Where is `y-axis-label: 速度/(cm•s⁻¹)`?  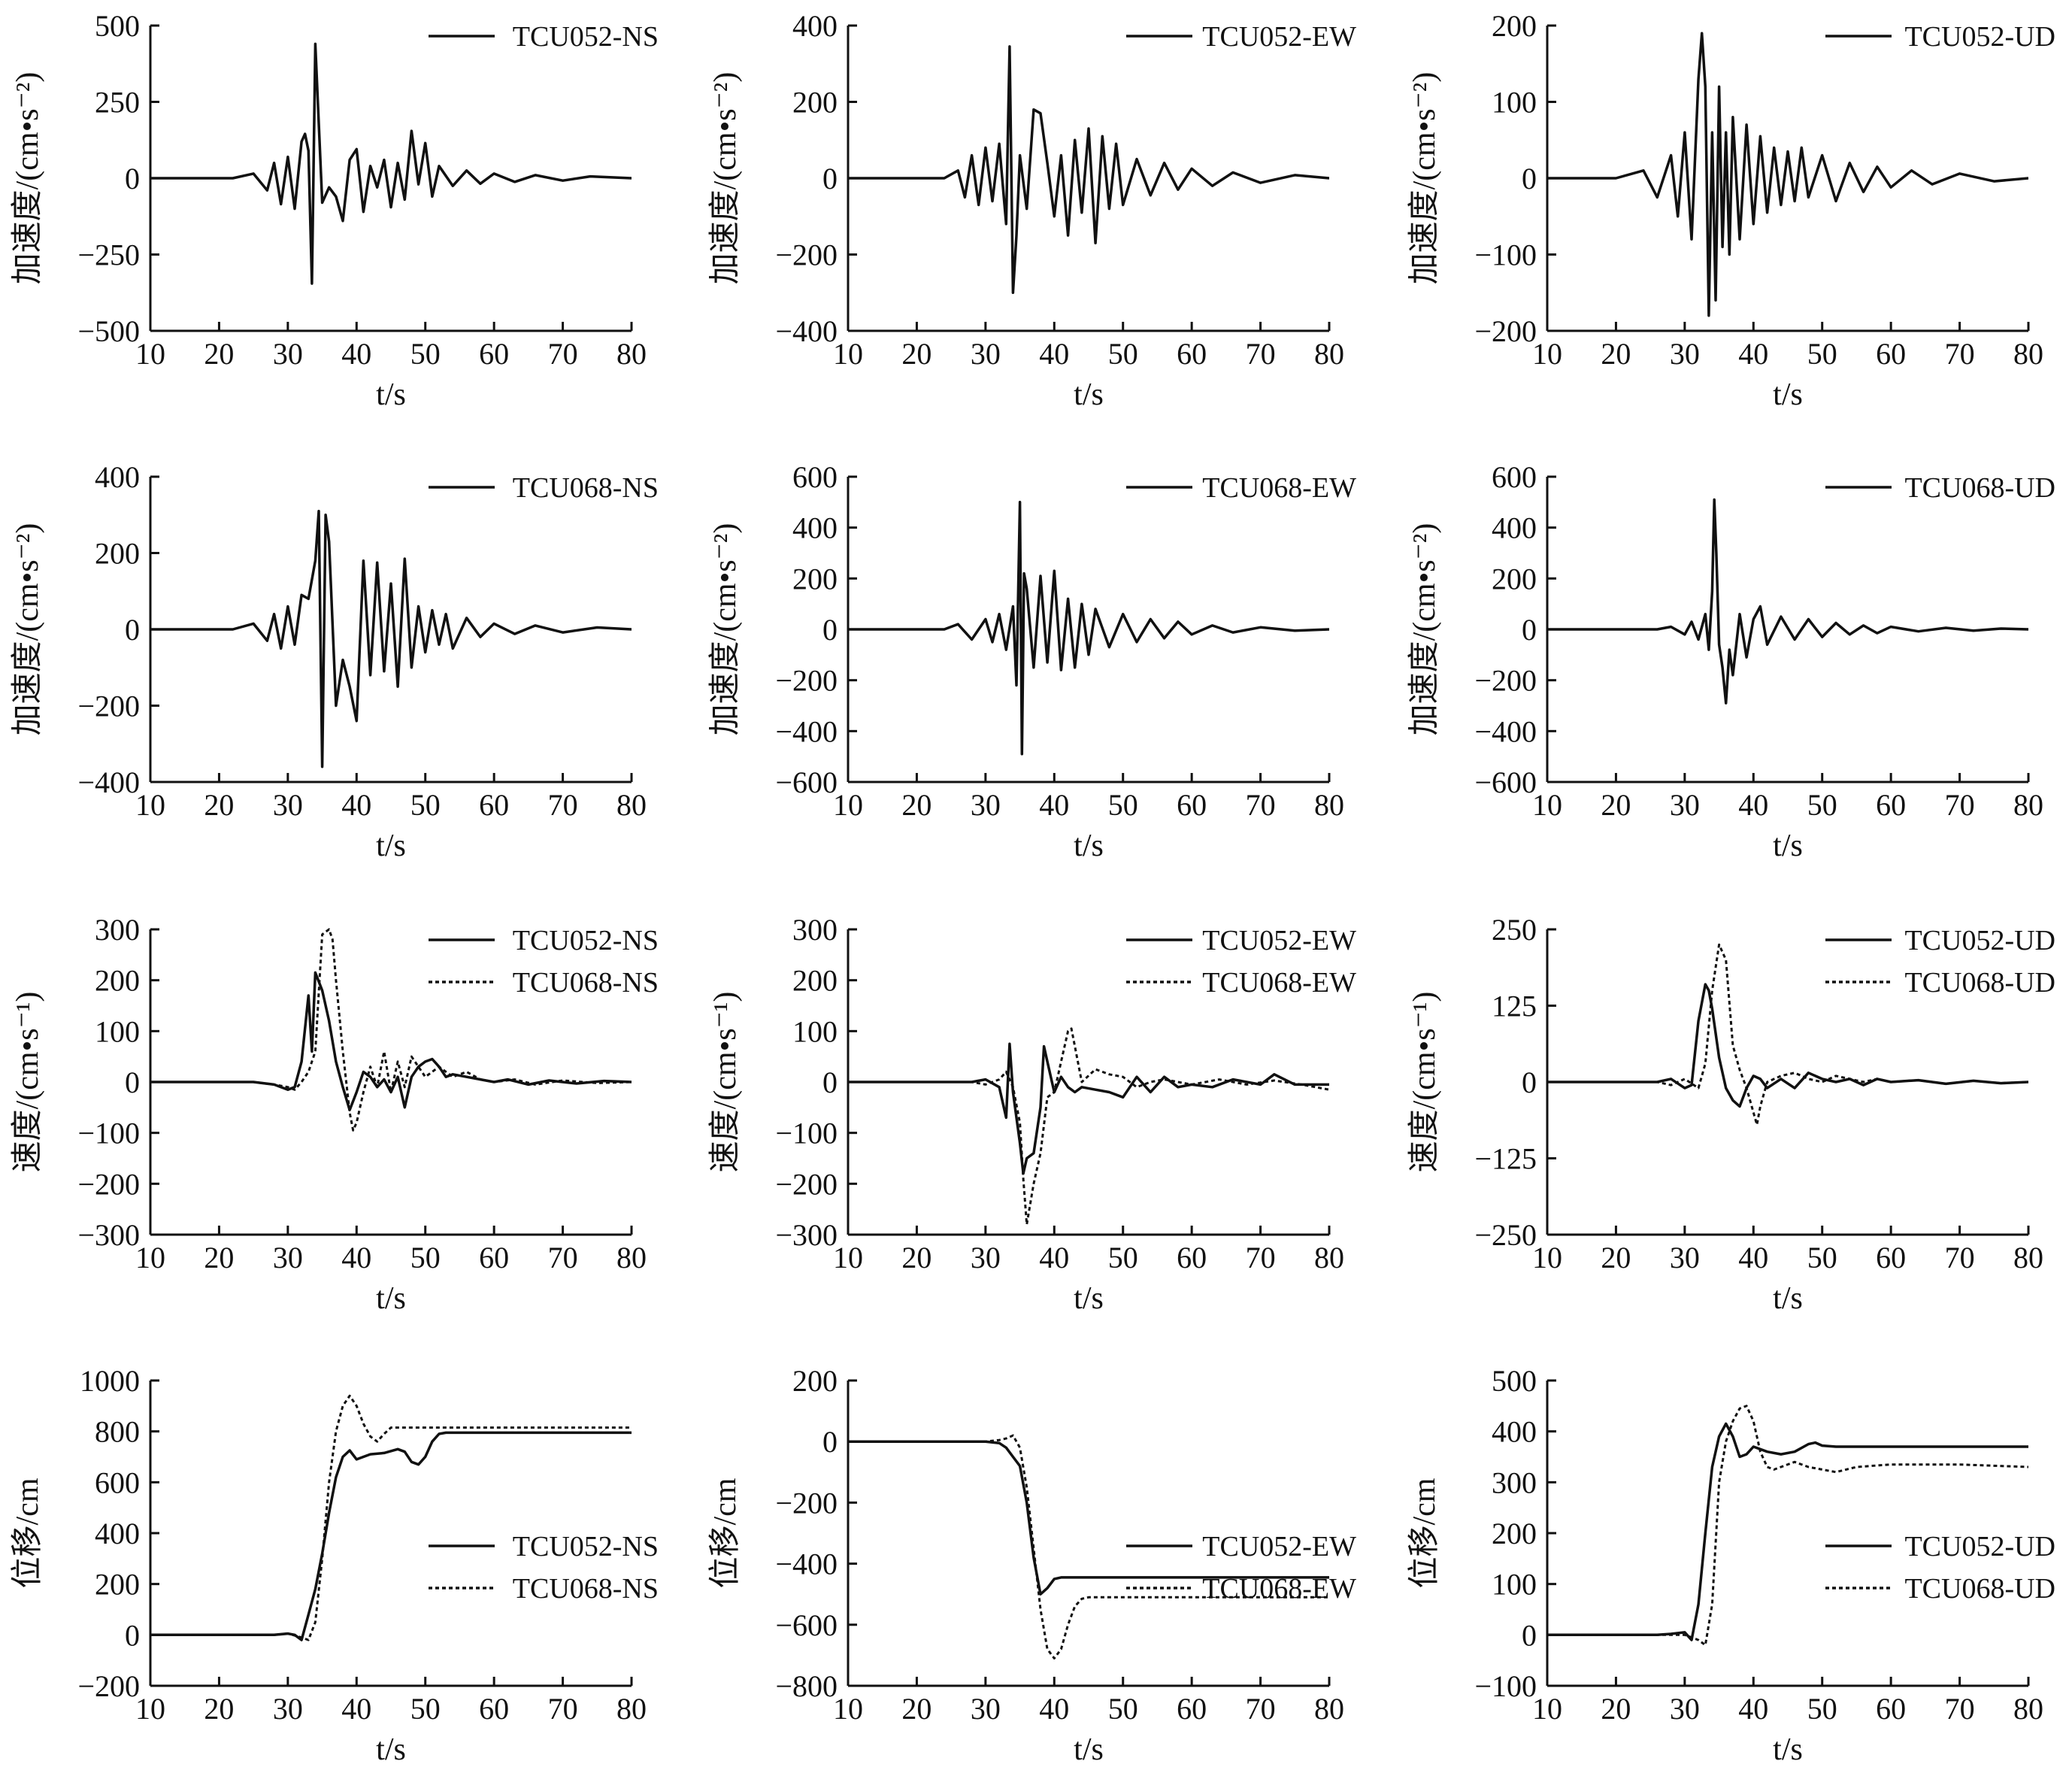
y-axis-label: 速度/(cm•s⁻¹) is located at coordinates (28, 1082).